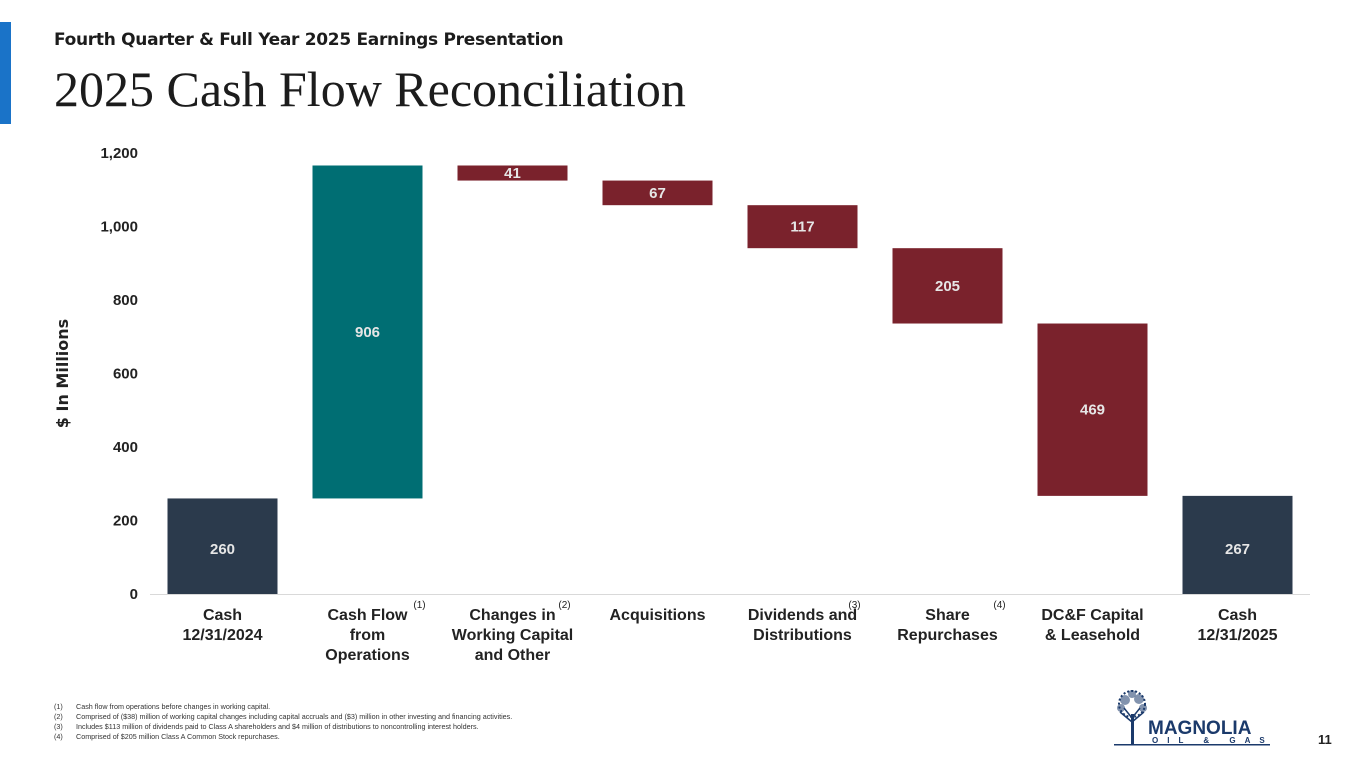 The image size is (1365, 768). I want to click on y-tick-label: 0, so click(134, 594).